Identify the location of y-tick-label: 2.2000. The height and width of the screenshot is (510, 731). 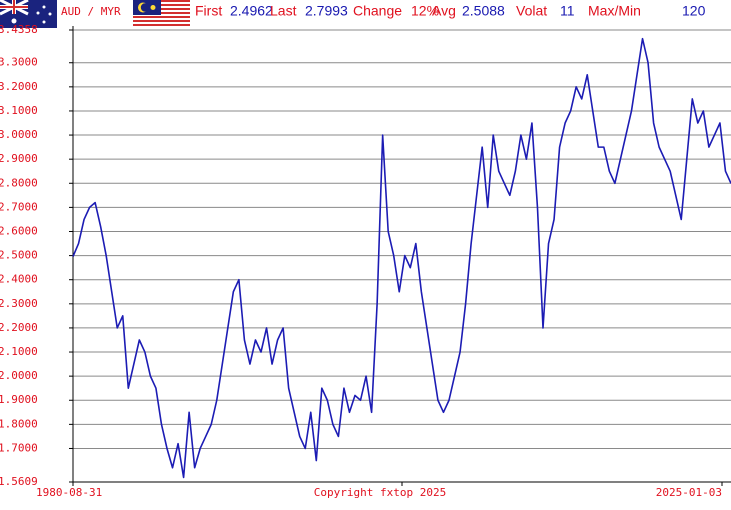
(19, 327).